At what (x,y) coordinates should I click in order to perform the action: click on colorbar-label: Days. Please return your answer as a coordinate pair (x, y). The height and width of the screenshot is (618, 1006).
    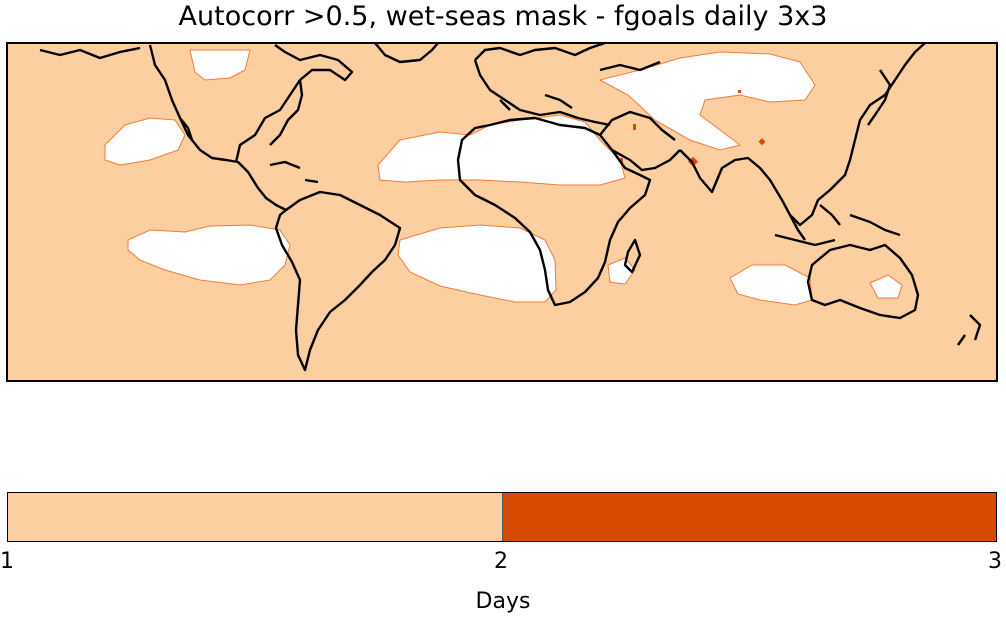
    Looking at the image, I should click on (503, 601).